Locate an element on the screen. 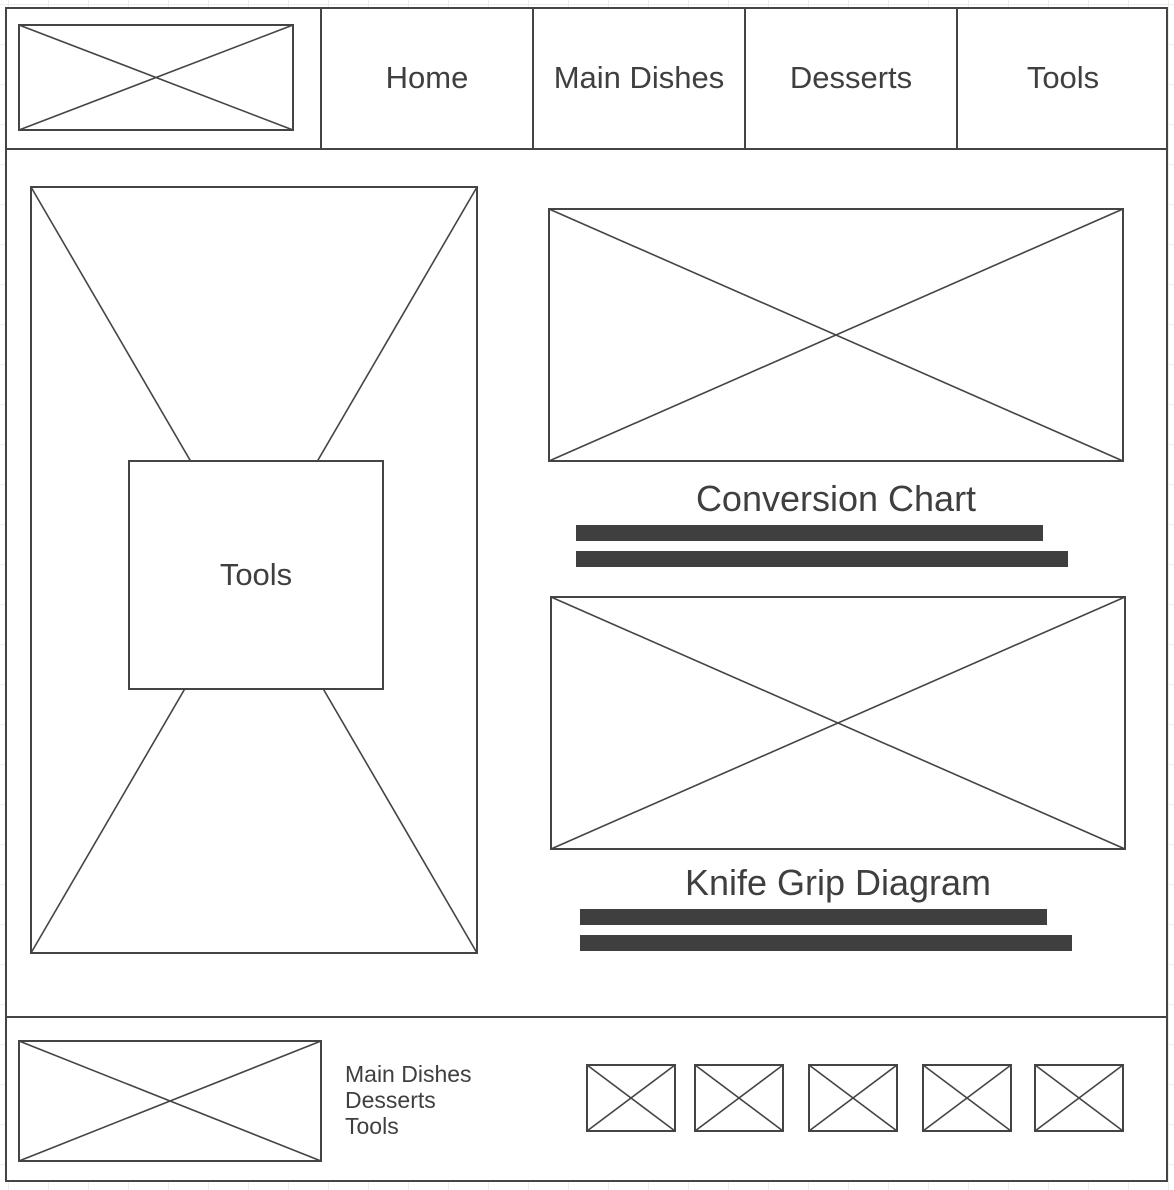  footer-links: Main Dishes Desserts Tools is located at coordinates (408, 1100).